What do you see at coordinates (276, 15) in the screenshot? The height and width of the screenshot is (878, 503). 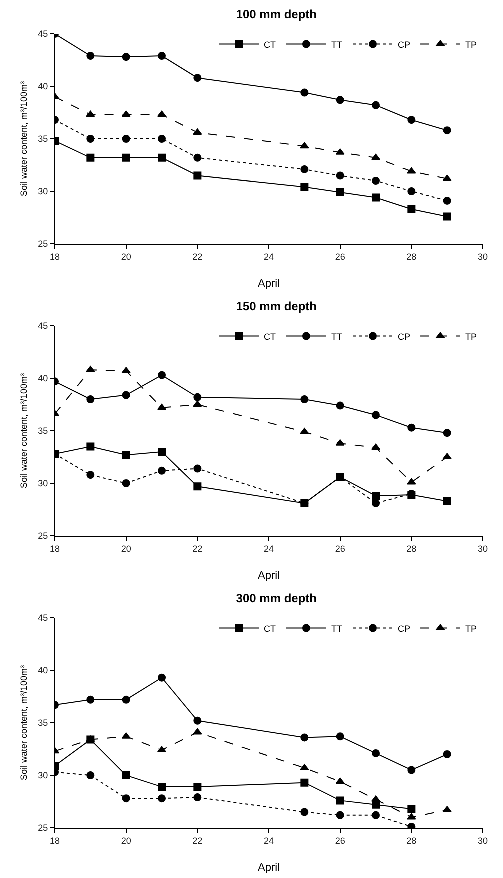 I see `chart-title: 100 mm depth` at bounding box center [276, 15].